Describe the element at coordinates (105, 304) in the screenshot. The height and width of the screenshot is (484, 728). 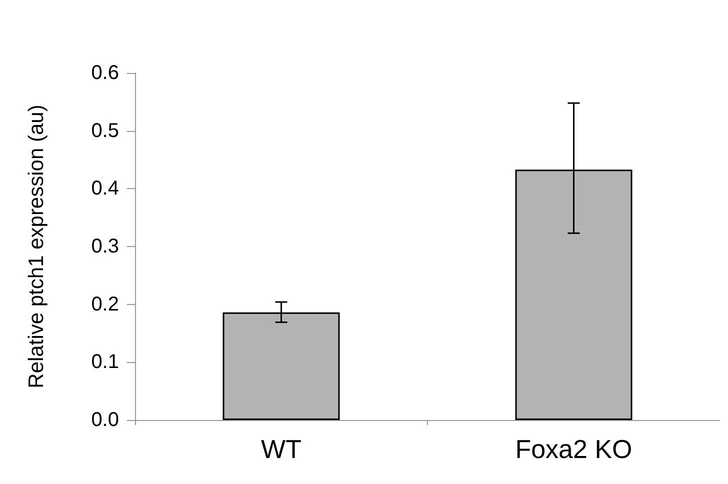
I see `y-tick-label: 0.2` at that location.